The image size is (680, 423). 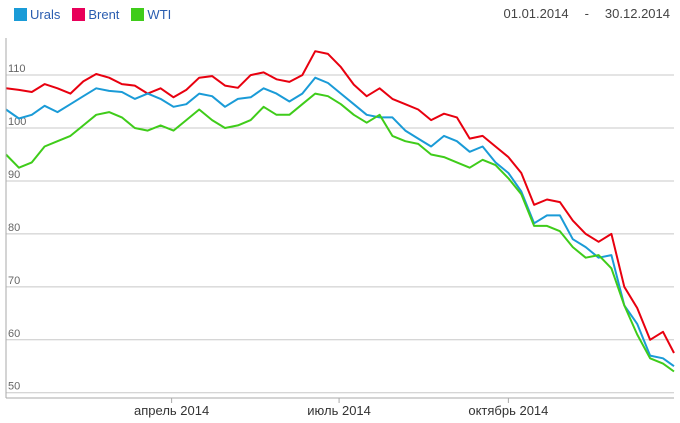 I want to click on x-tick-label: июль 2014, so click(x=339, y=410).